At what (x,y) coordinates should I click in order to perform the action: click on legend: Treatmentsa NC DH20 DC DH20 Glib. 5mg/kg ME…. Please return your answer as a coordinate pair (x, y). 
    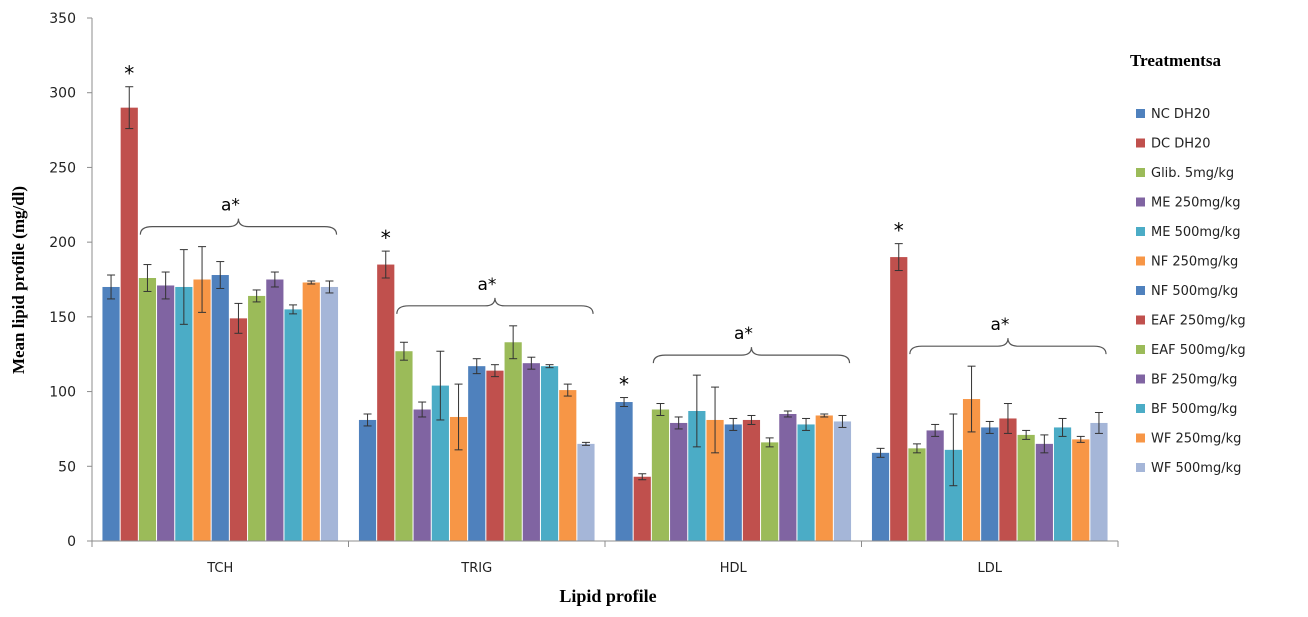
    Looking at the image, I should click on (1188, 263).